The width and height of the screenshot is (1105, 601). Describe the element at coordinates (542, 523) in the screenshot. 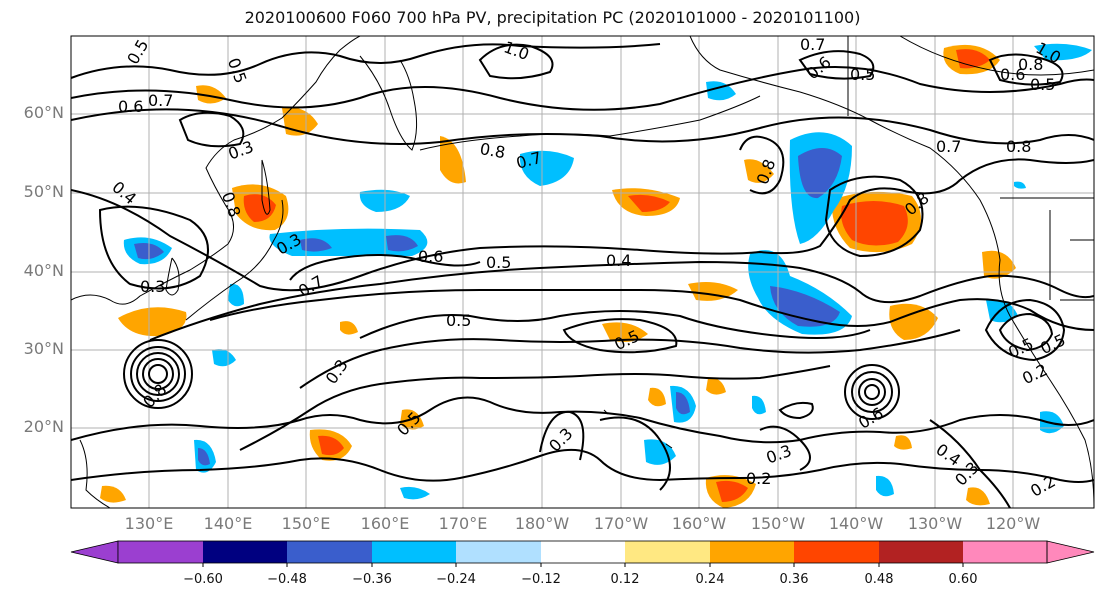

I see `lon-label: 180°W` at that location.